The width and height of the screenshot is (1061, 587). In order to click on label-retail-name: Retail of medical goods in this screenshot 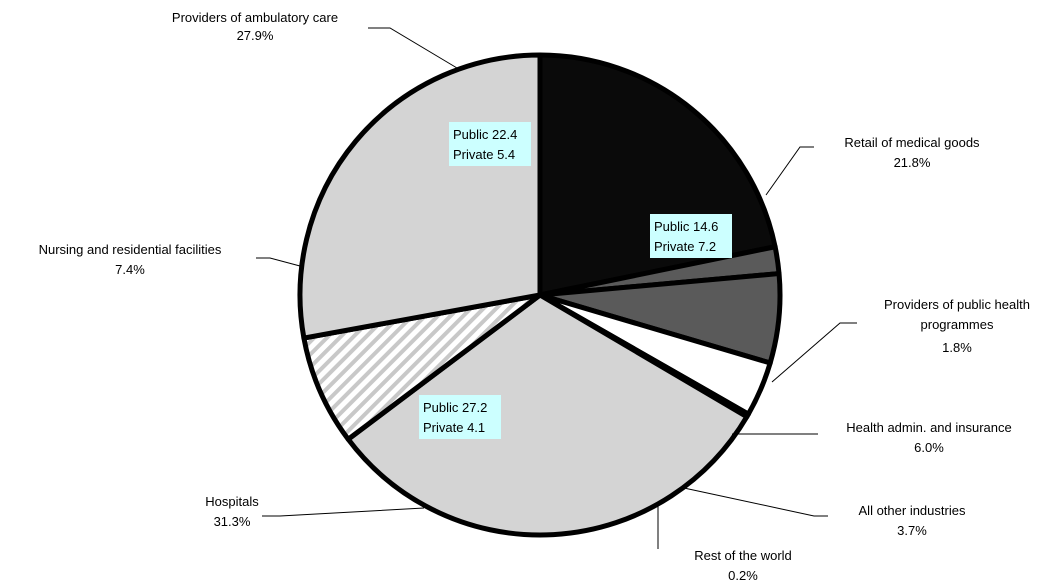, I will do `click(912, 142)`.